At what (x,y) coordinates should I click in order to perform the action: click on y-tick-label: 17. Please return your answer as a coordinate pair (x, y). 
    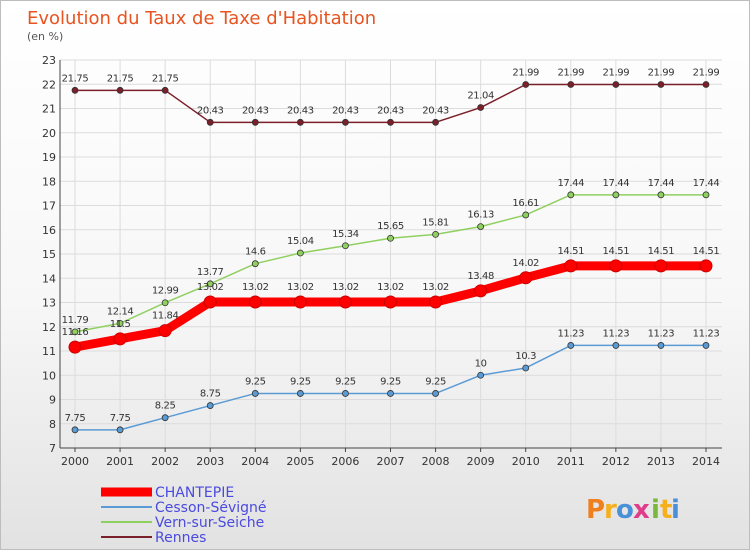
    Looking at the image, I should click on (49, 206).